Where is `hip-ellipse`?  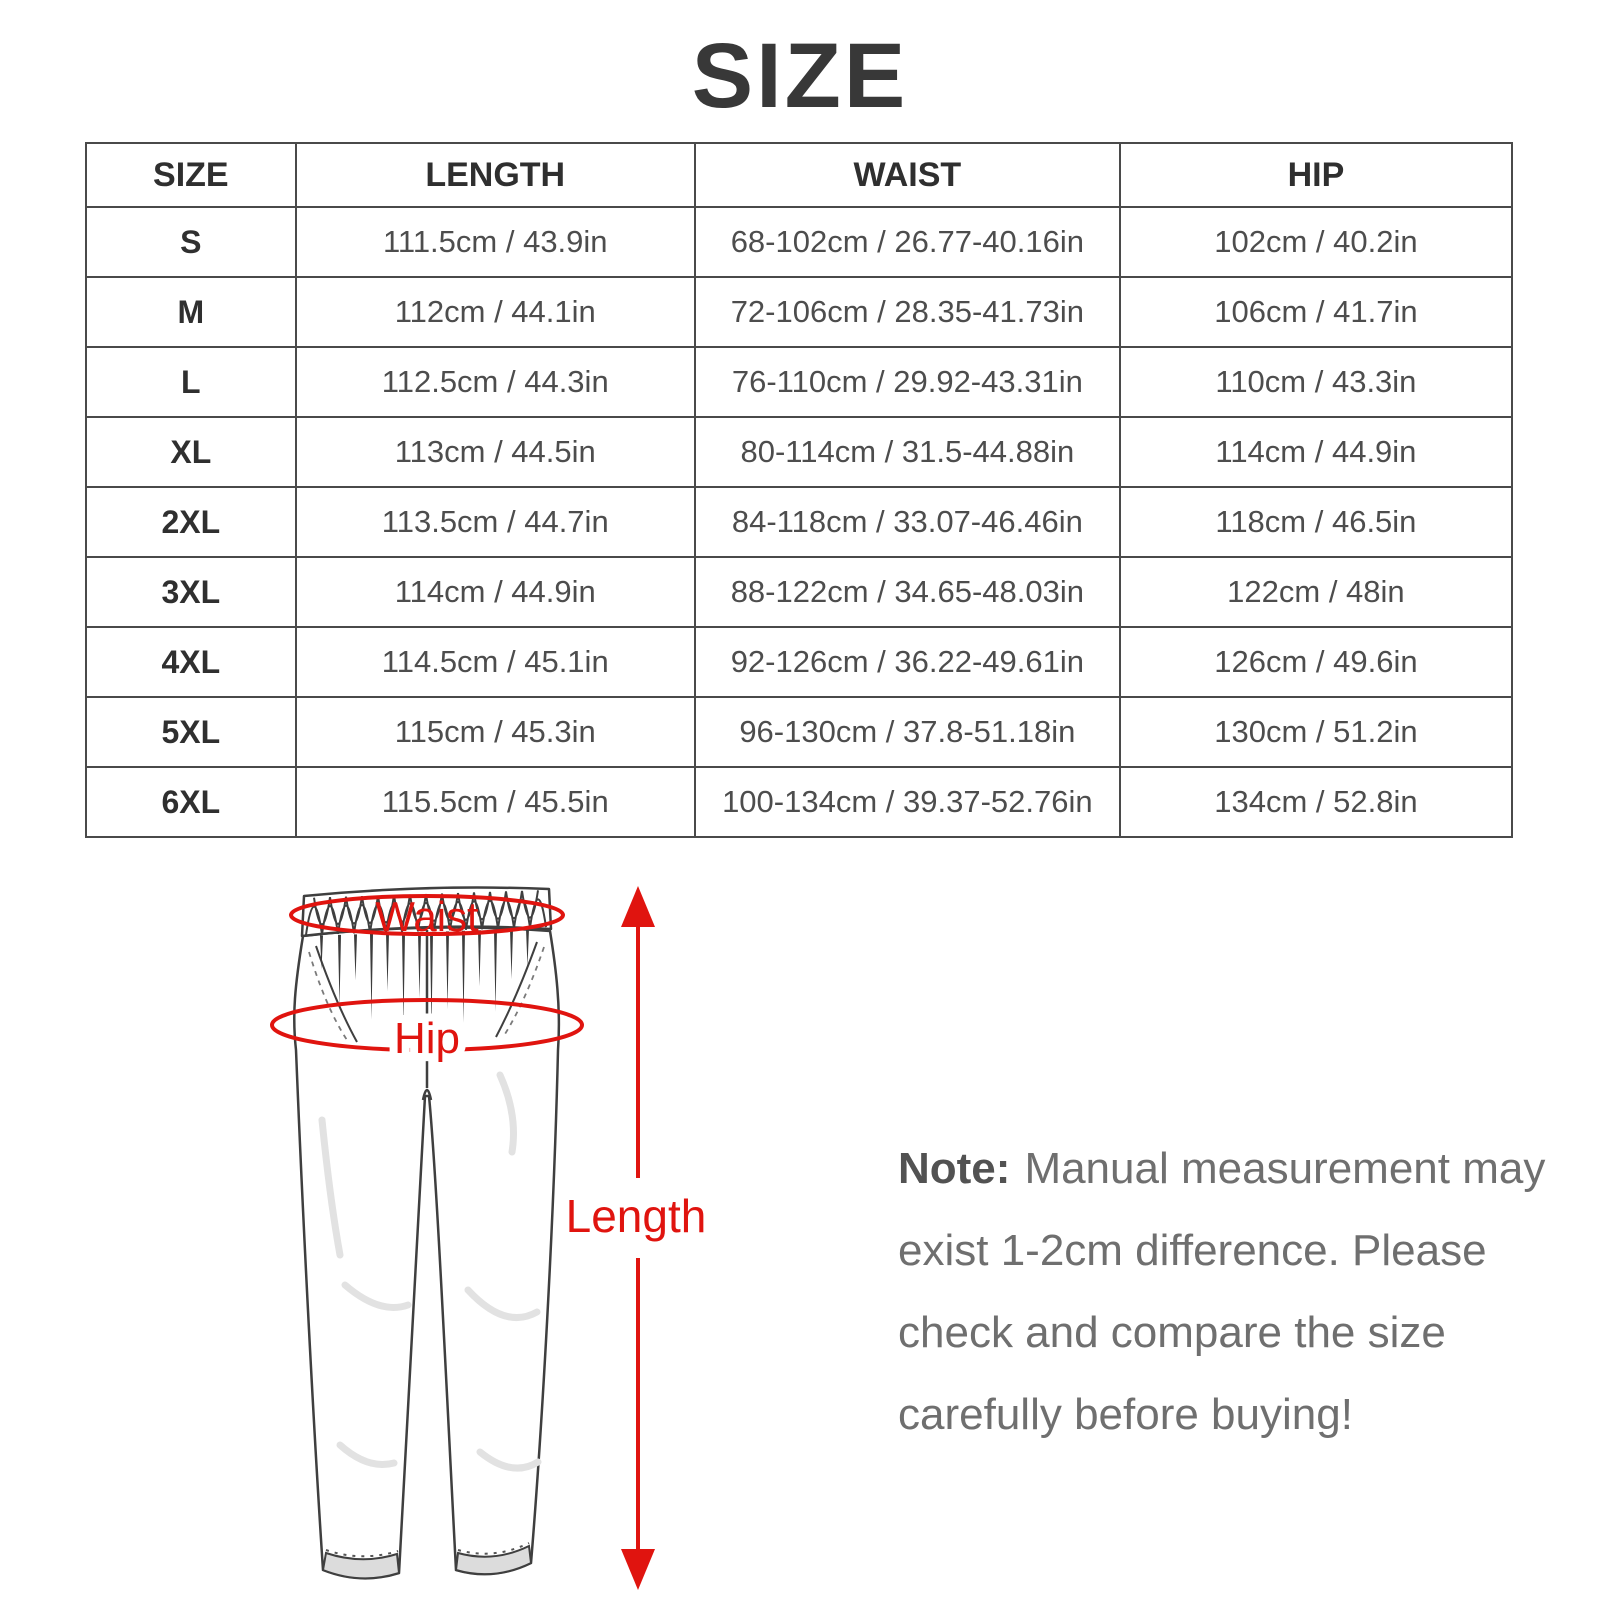
hip-ellipse is located at coordinates (427, 1025).